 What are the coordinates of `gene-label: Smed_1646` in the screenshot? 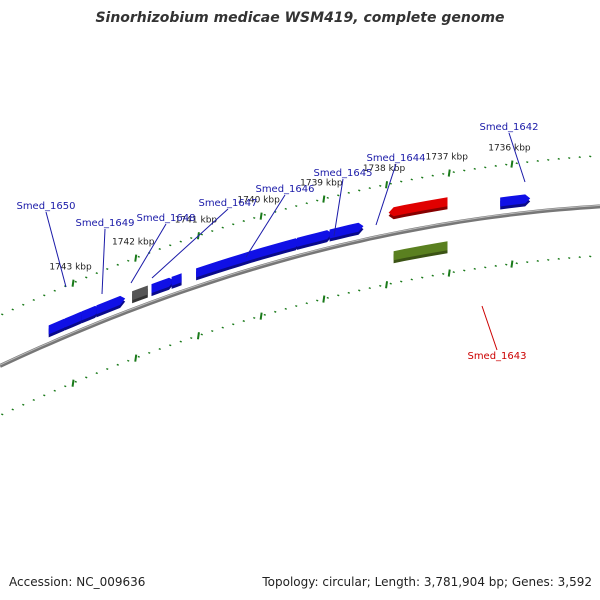 It's located at (284, 189).